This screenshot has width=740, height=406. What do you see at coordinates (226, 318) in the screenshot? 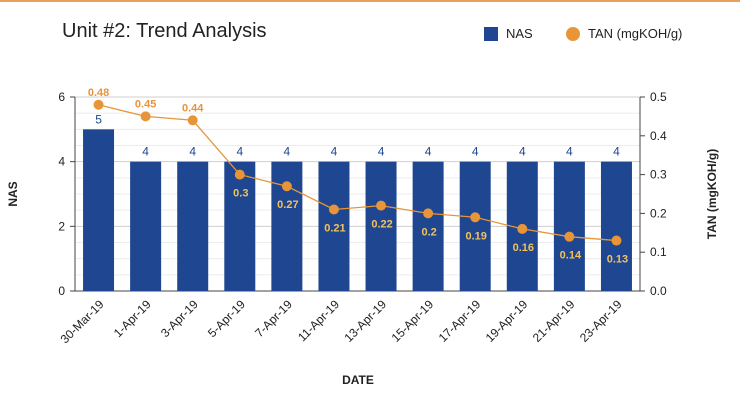
I see `x-tick-label: 5-Apr-19` at bounding box center [226, 318].